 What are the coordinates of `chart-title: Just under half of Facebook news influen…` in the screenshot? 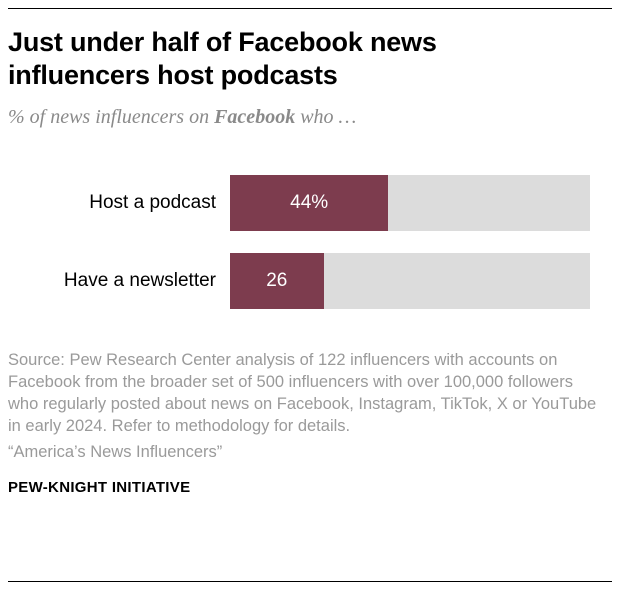 It's located at (222, 58).